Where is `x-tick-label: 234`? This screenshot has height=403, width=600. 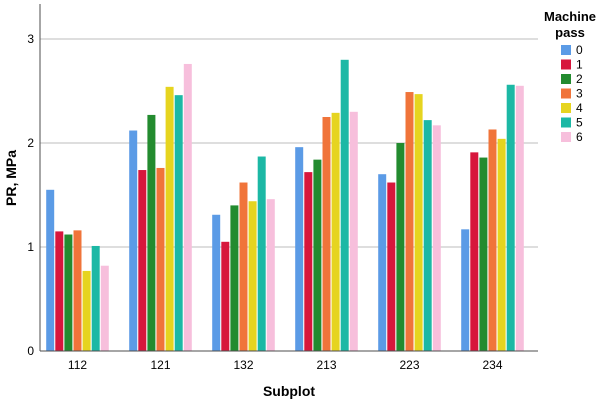 x-tick-label: 234 is located at coordinates (492, 365).